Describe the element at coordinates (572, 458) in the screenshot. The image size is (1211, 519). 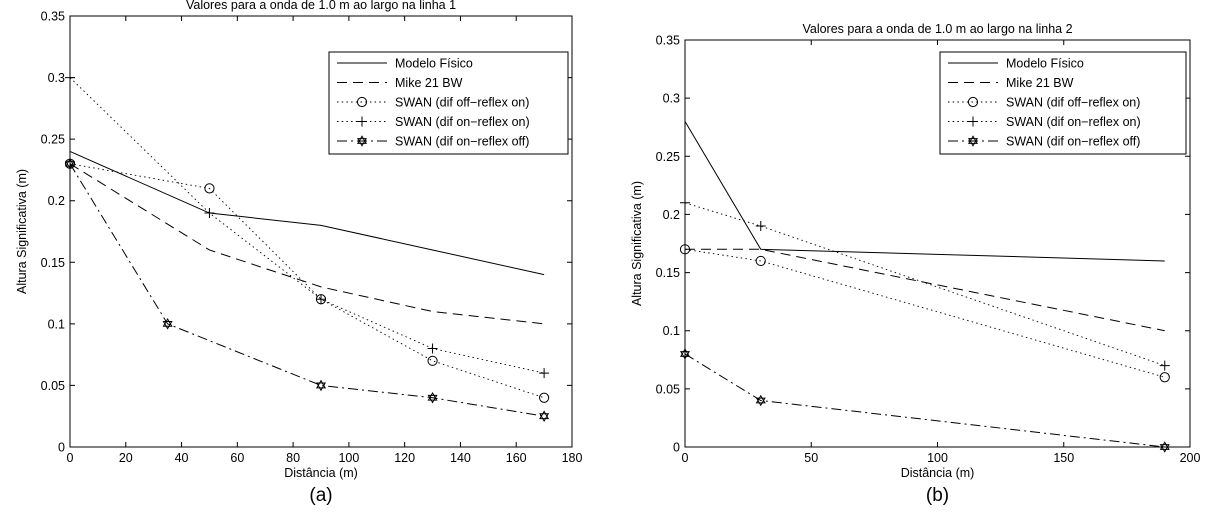
I see `x-tick-label: 180` at that location.